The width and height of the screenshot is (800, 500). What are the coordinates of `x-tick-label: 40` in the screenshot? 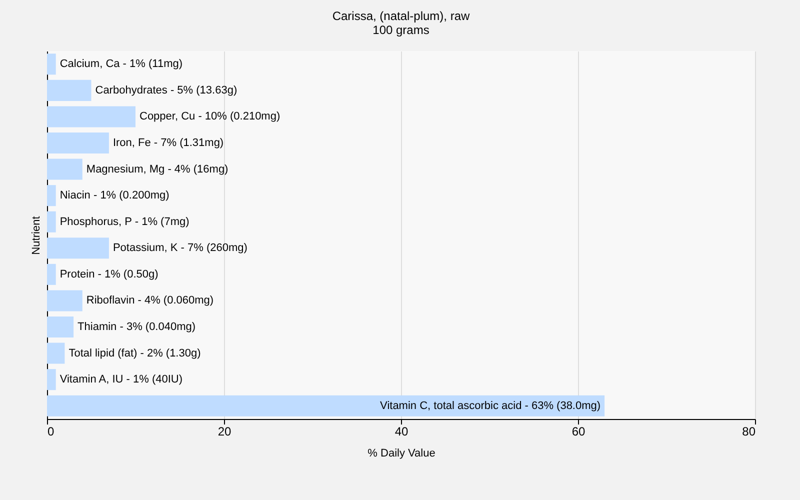 It's located at (401, 431).